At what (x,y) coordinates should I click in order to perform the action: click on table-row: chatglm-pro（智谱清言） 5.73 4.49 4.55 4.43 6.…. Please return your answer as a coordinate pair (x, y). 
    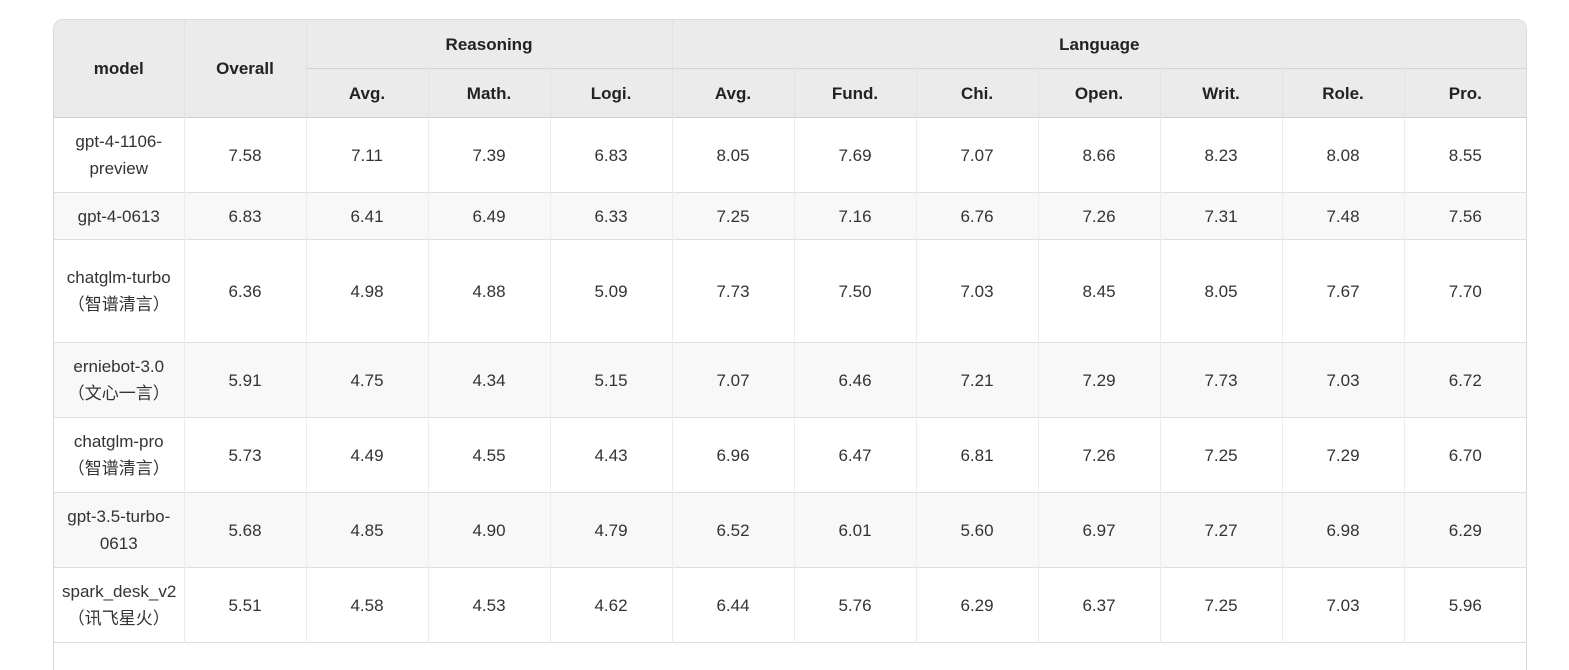
    Looking at the image, I should click on (790, 455).